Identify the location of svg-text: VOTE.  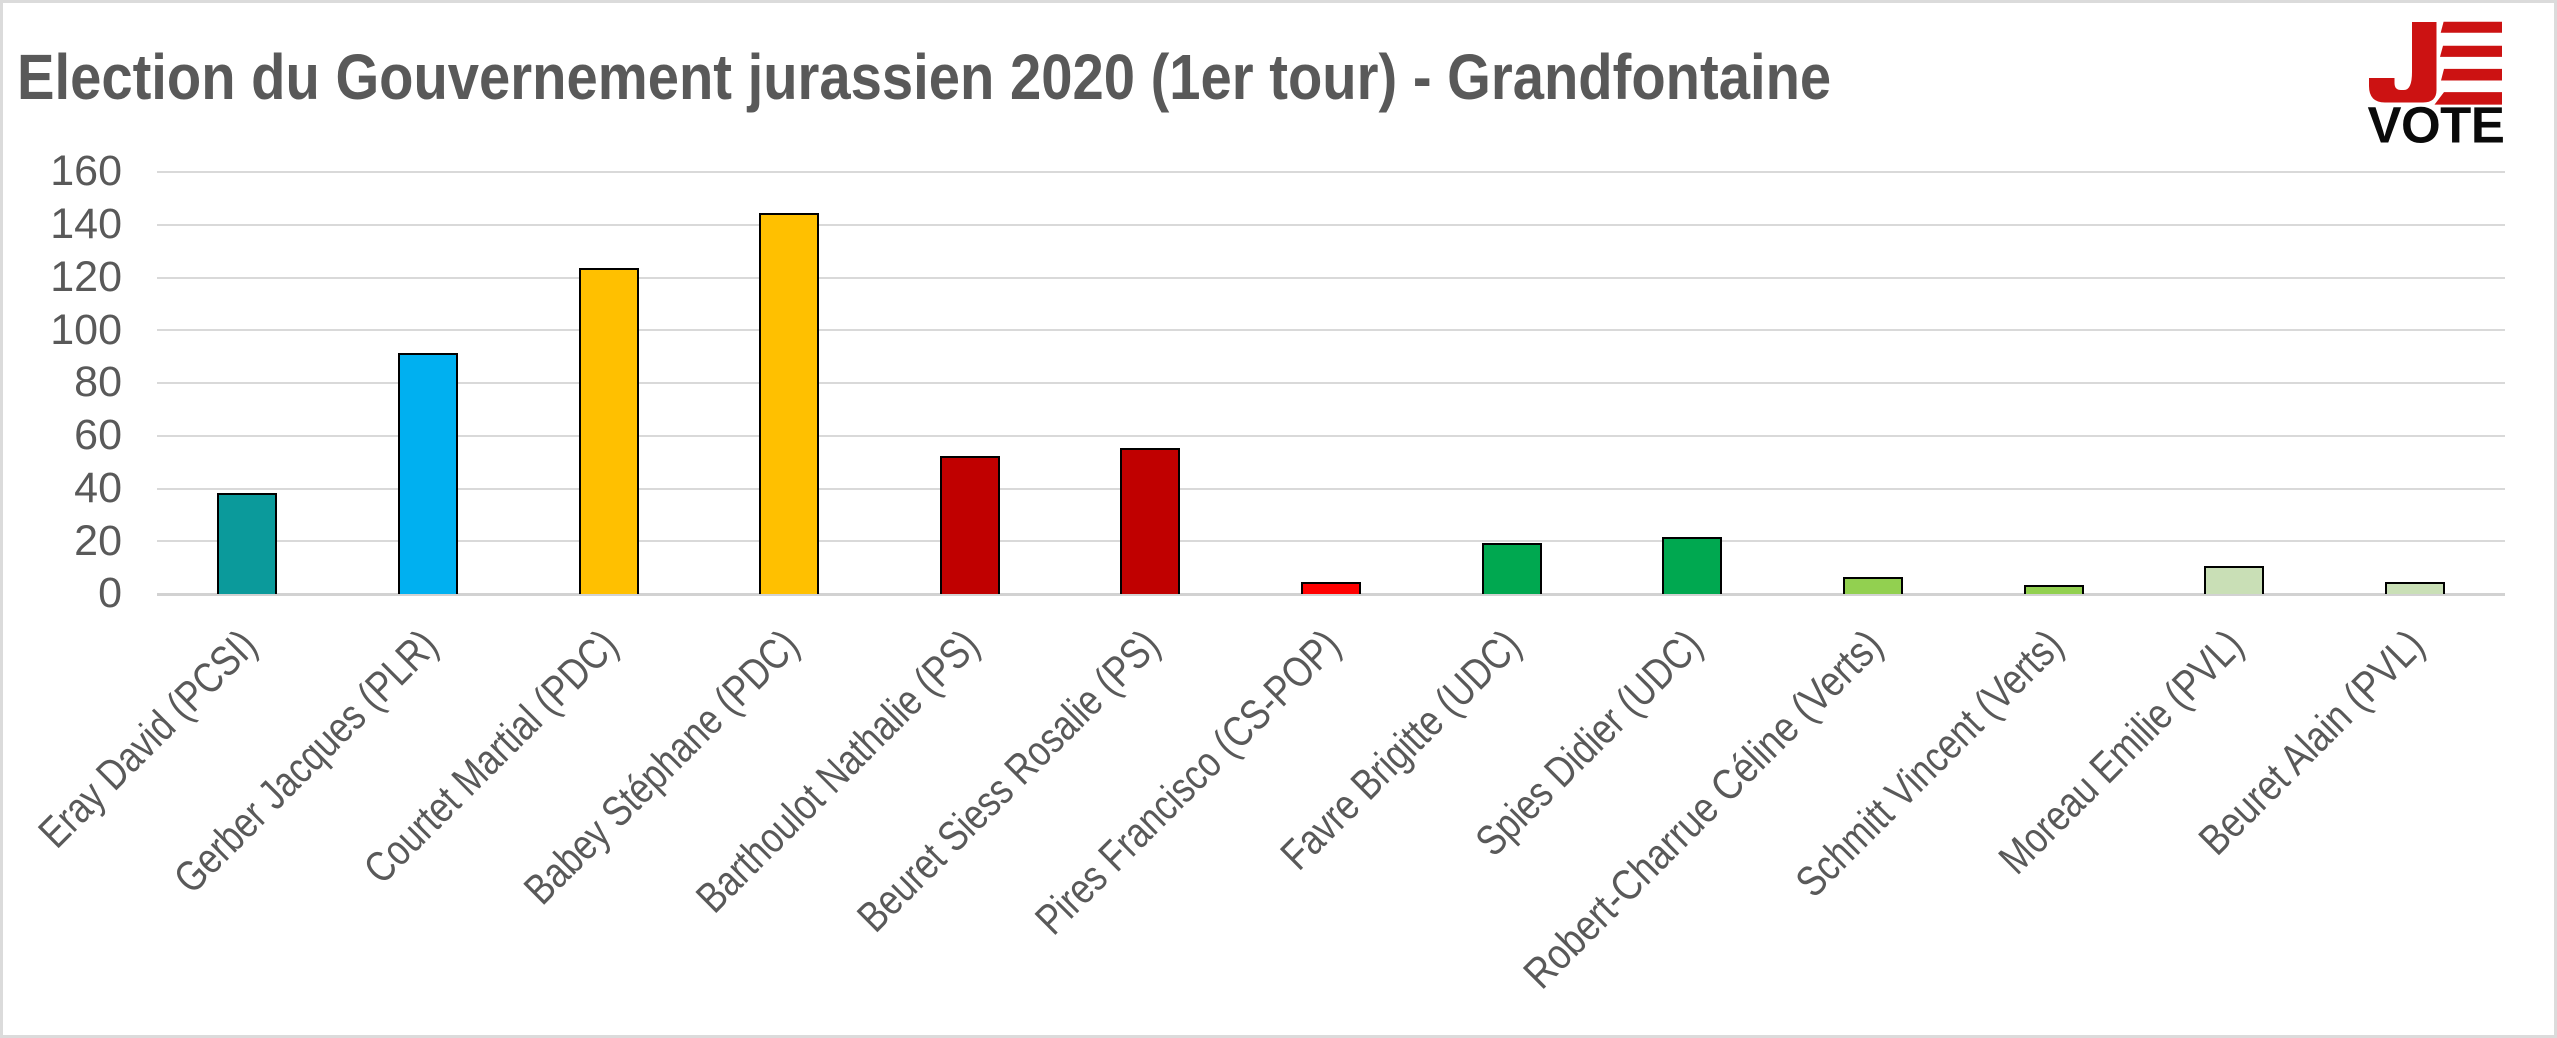
(2436, 124).